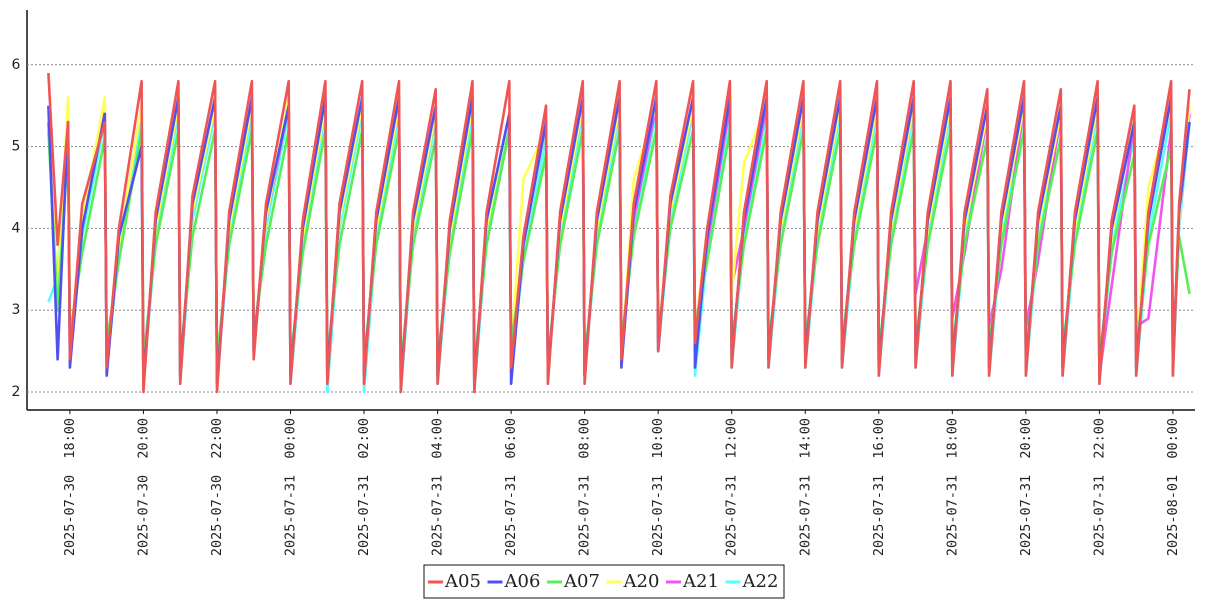  Describe the element at coordinates (511, 487) in the screenshot. I see `x-tick-label: 2025-07-31 06:00` at that location.